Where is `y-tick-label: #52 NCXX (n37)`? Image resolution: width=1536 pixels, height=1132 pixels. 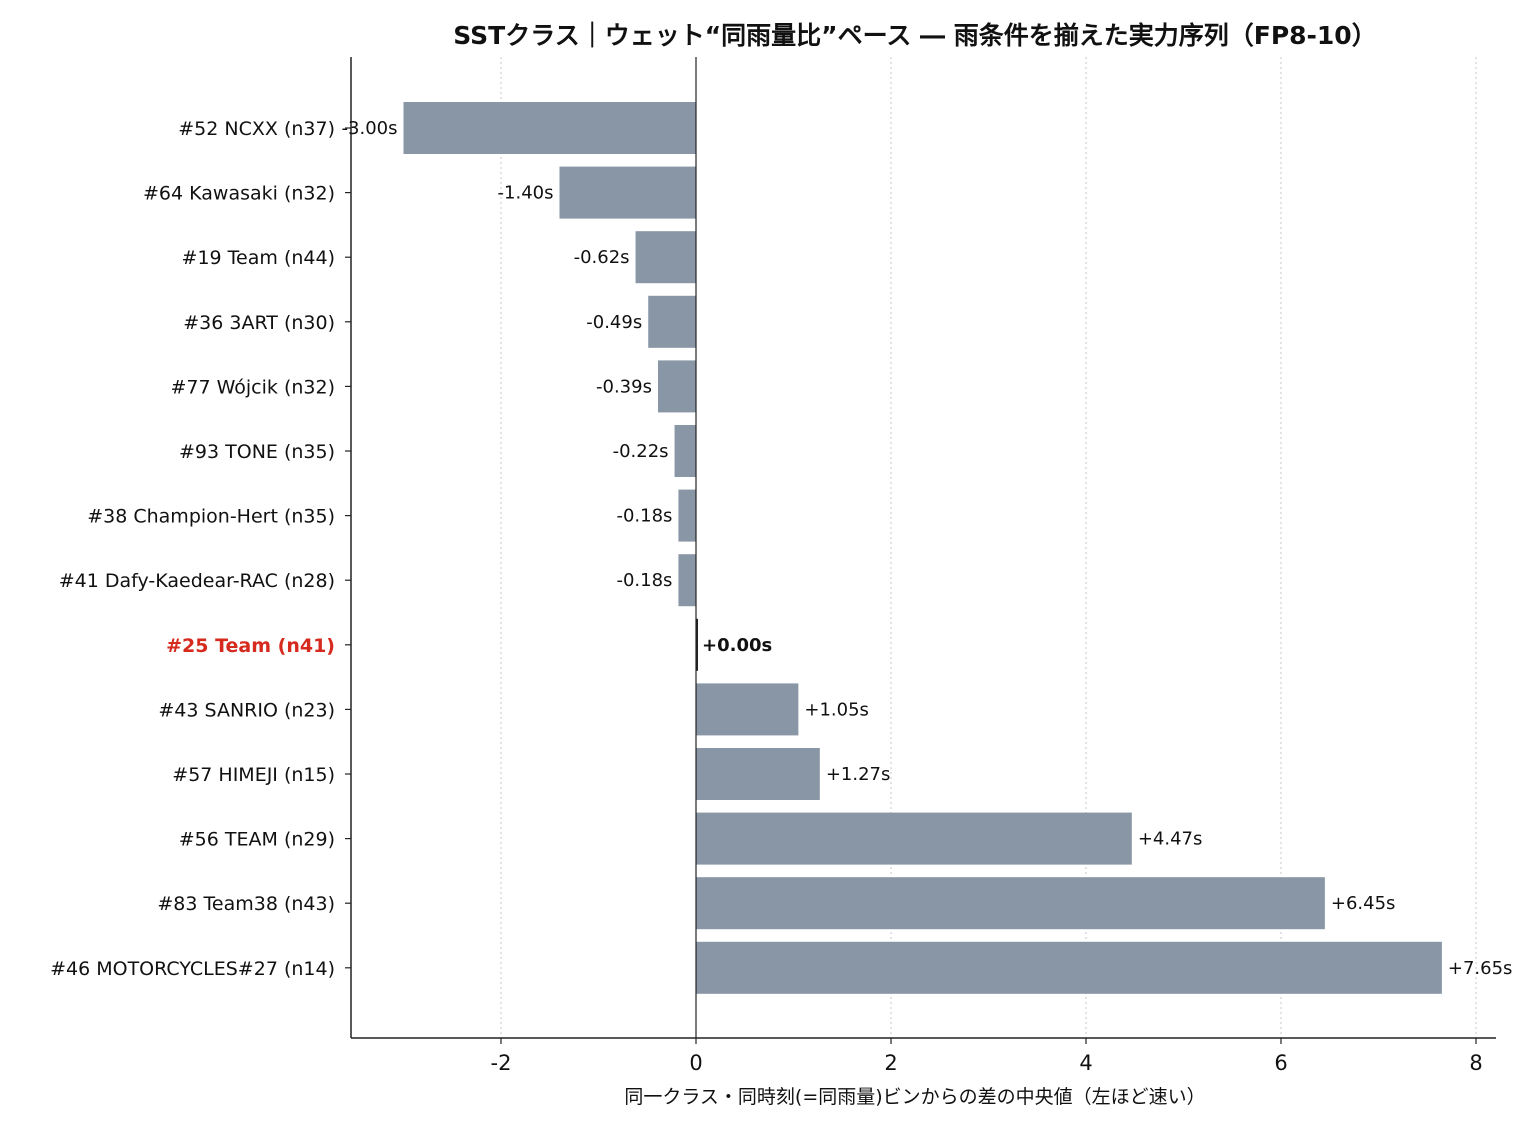
y-tick-label: #52 NCXX (n37) is located at coordinates (256, 129).